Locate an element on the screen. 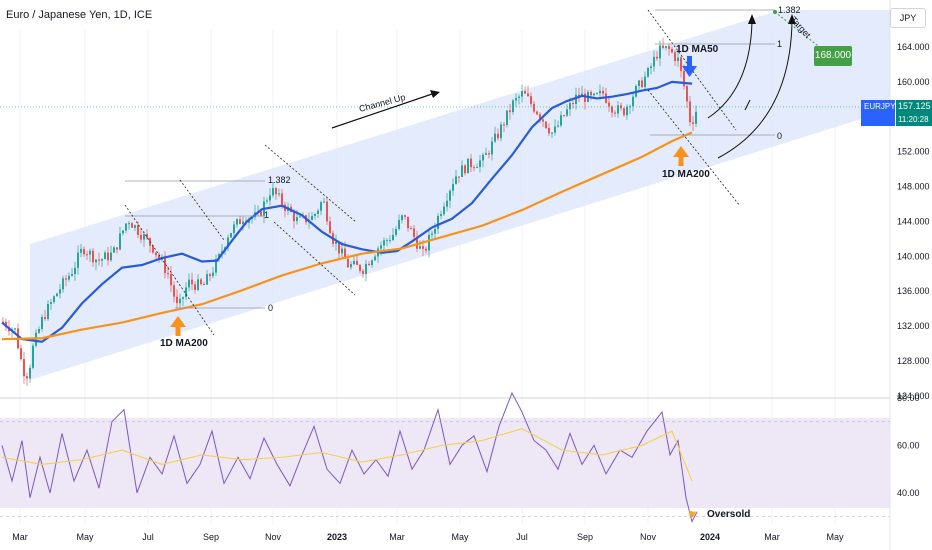  x-tick-label: Nov is located at coordinates (273, 537).